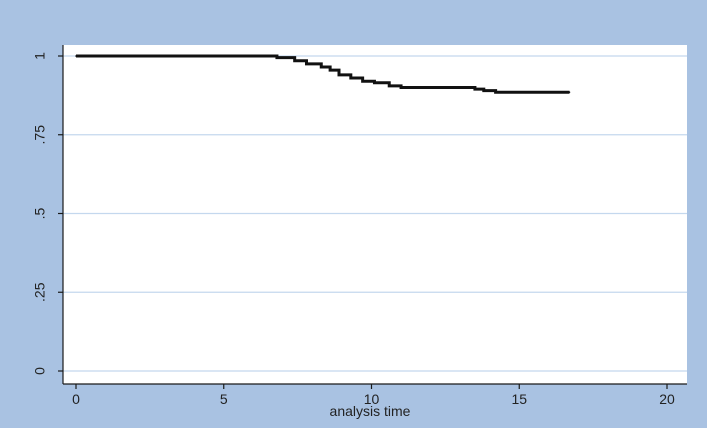  What do you see at coordinates (370, 411) in the screenshot?
I see `x-axis-title: analysis time` at bounding box center [370, 411].